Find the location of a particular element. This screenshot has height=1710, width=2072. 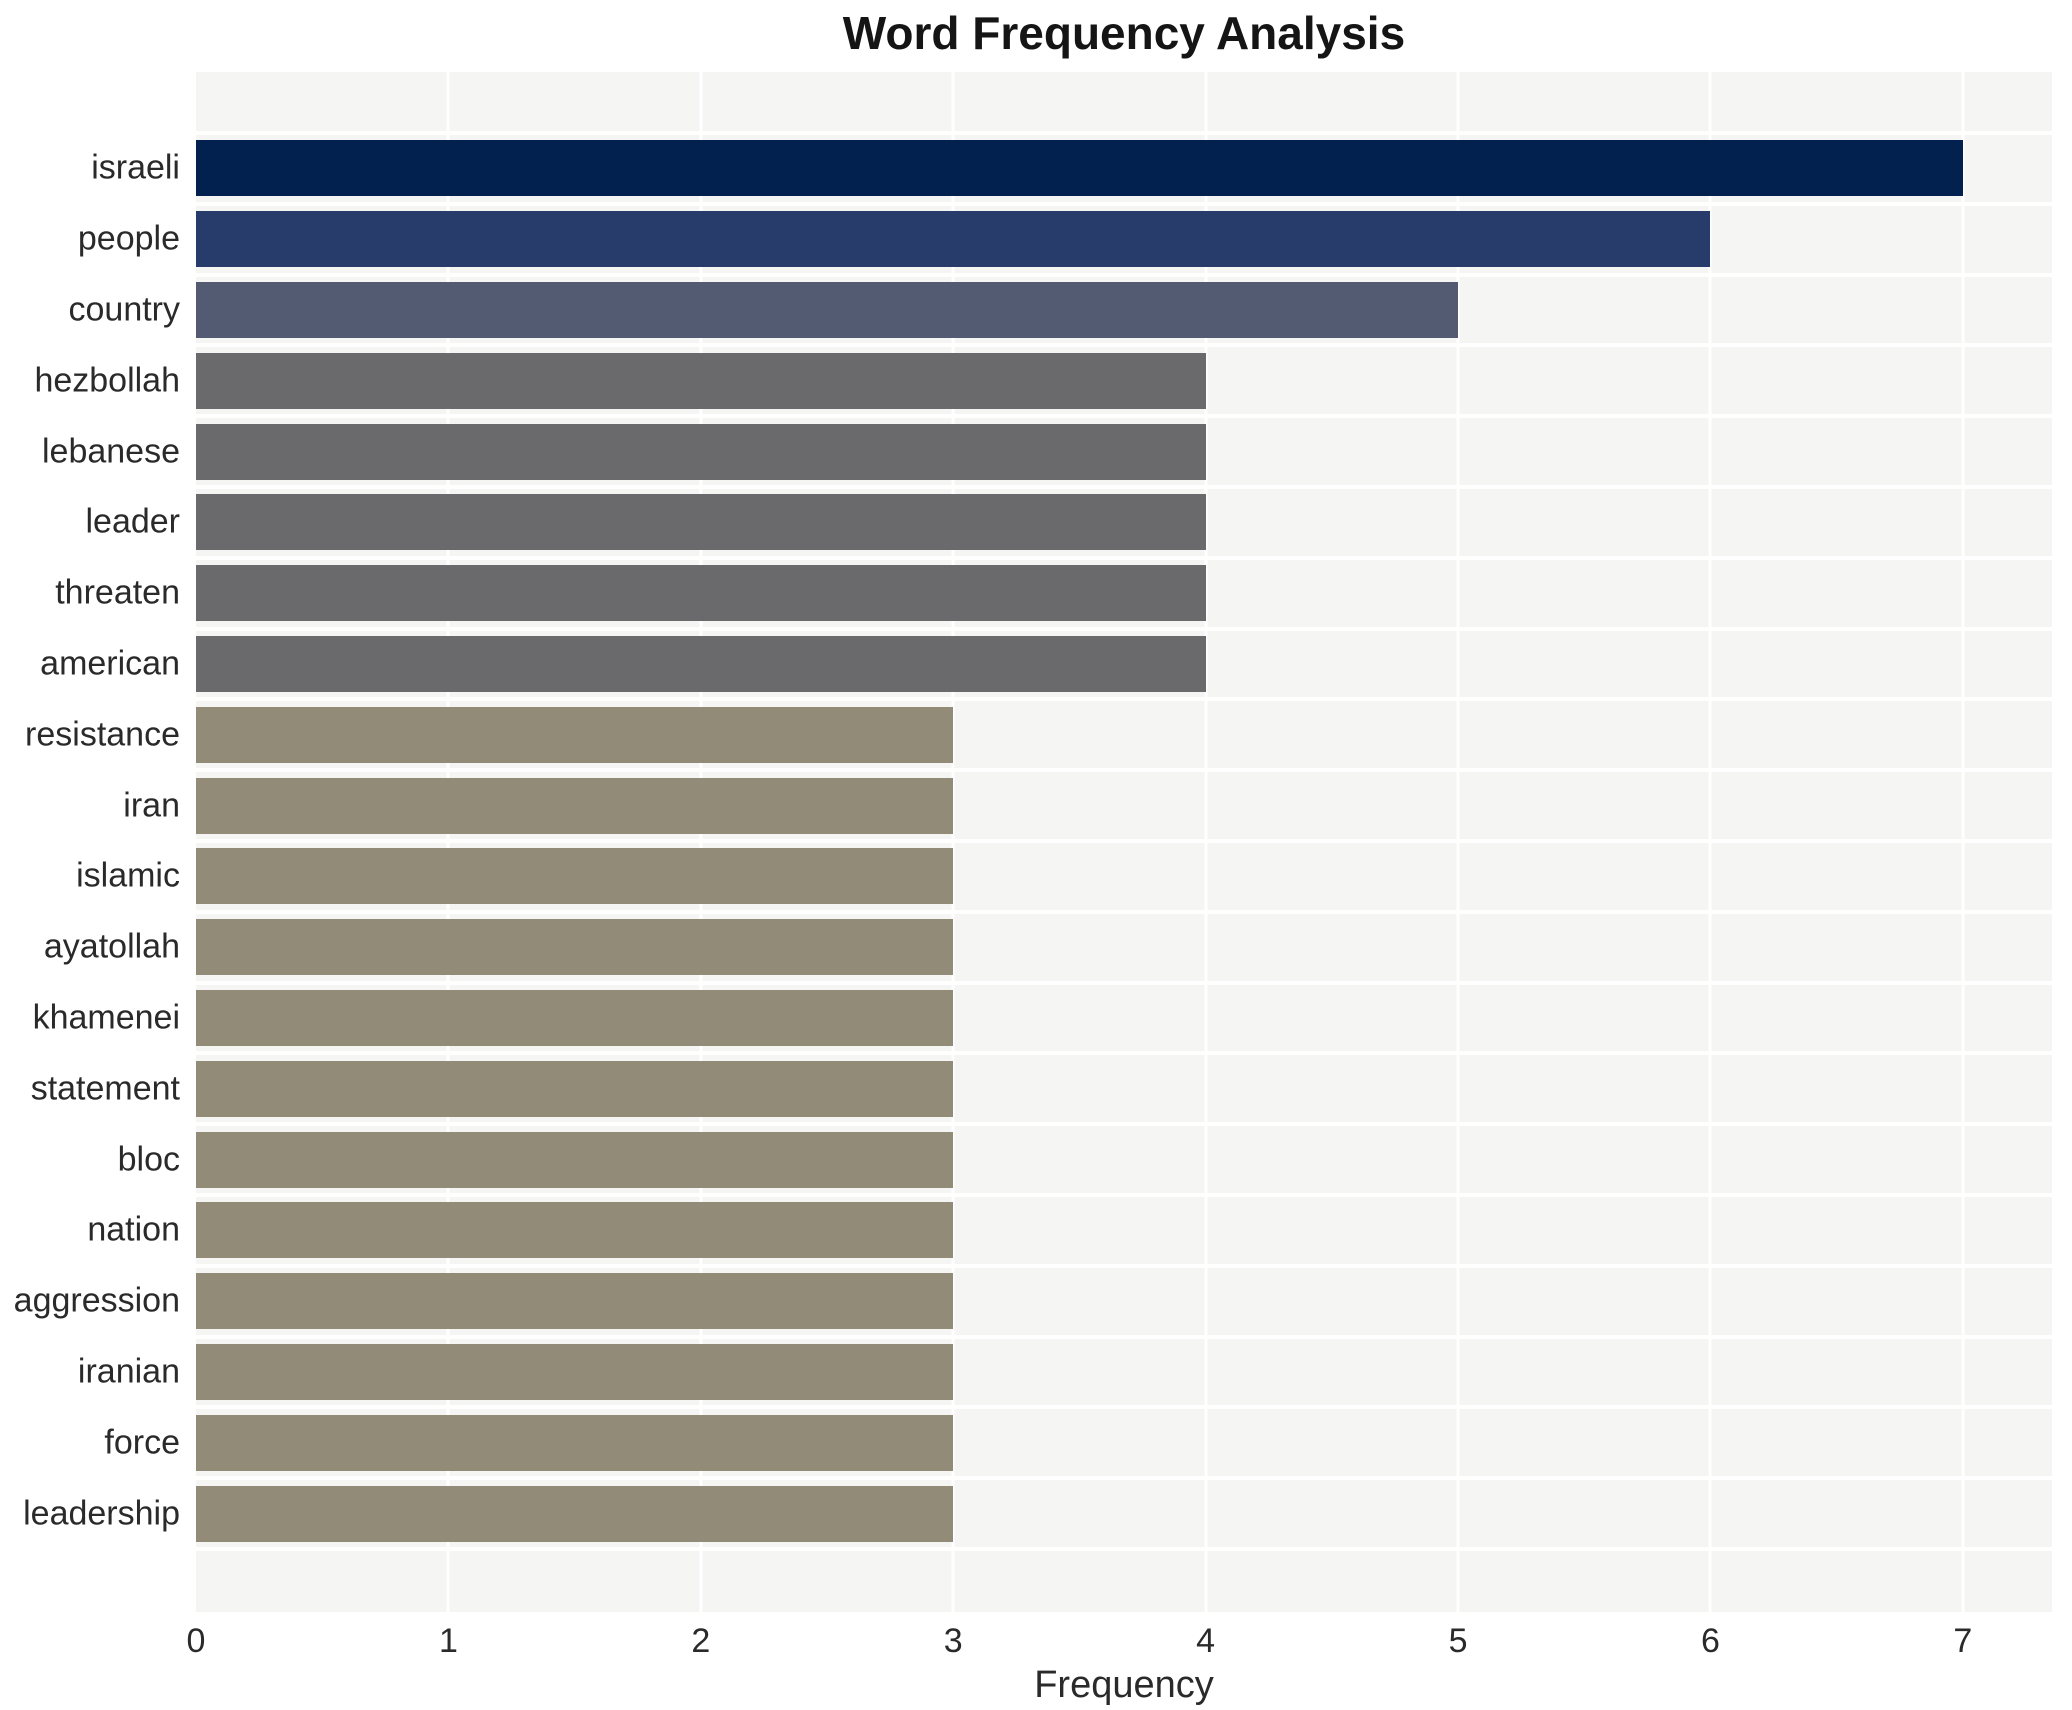

frequency-bar-ayatollah is located at coordinates (575, 947).